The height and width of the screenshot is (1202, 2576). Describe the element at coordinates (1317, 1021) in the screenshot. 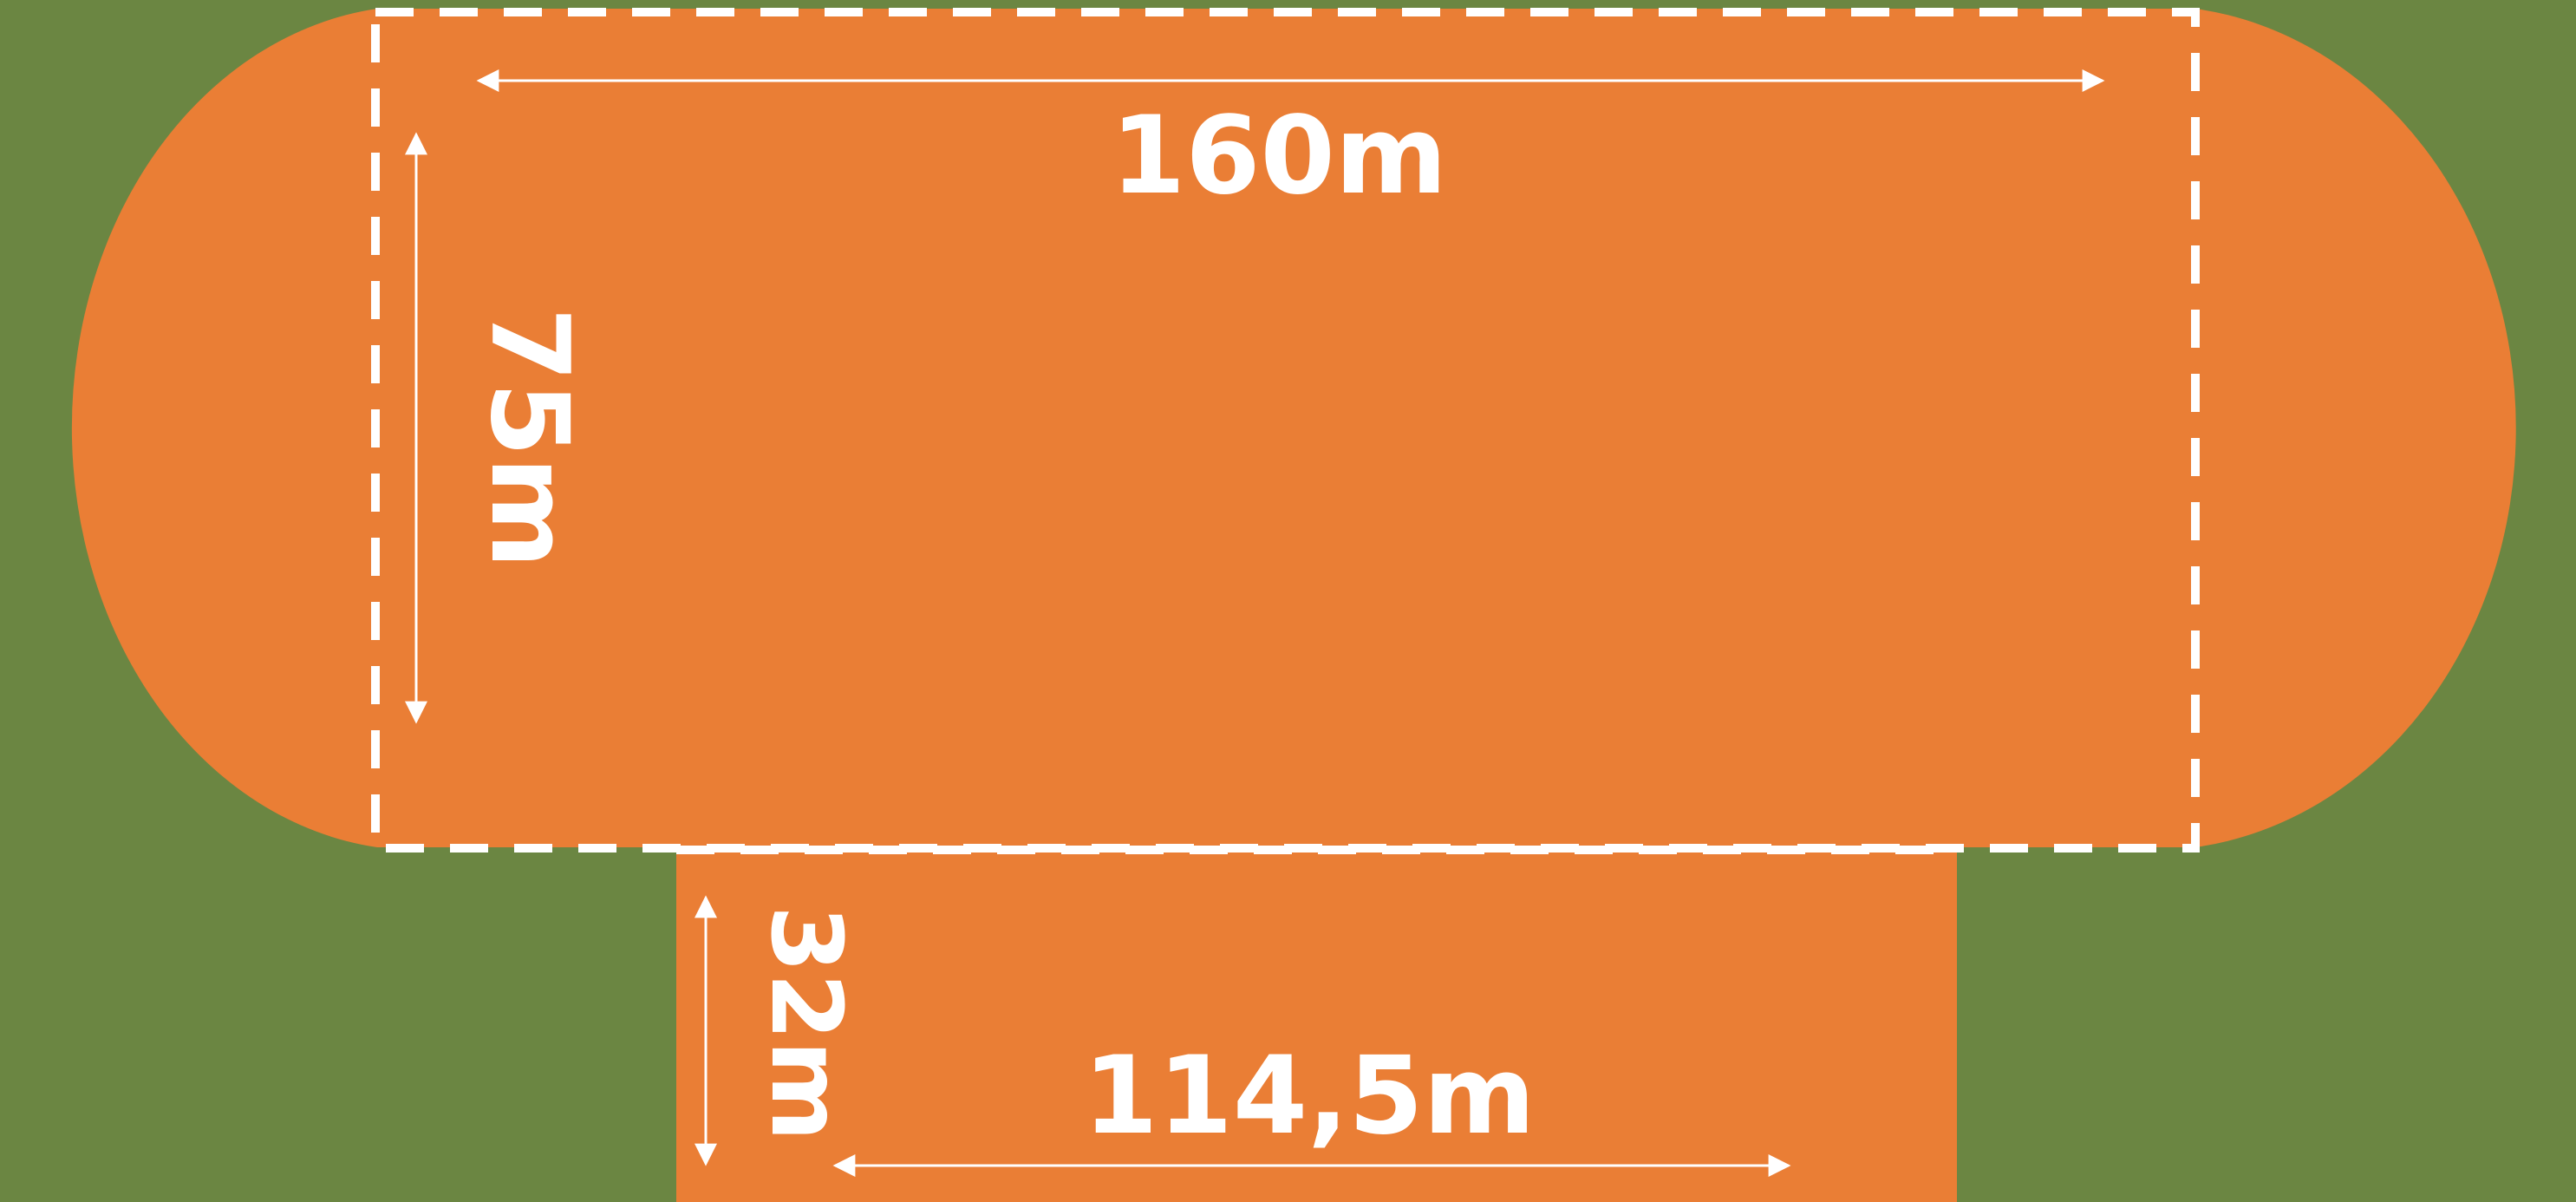

I see `extension-surface` at that location.